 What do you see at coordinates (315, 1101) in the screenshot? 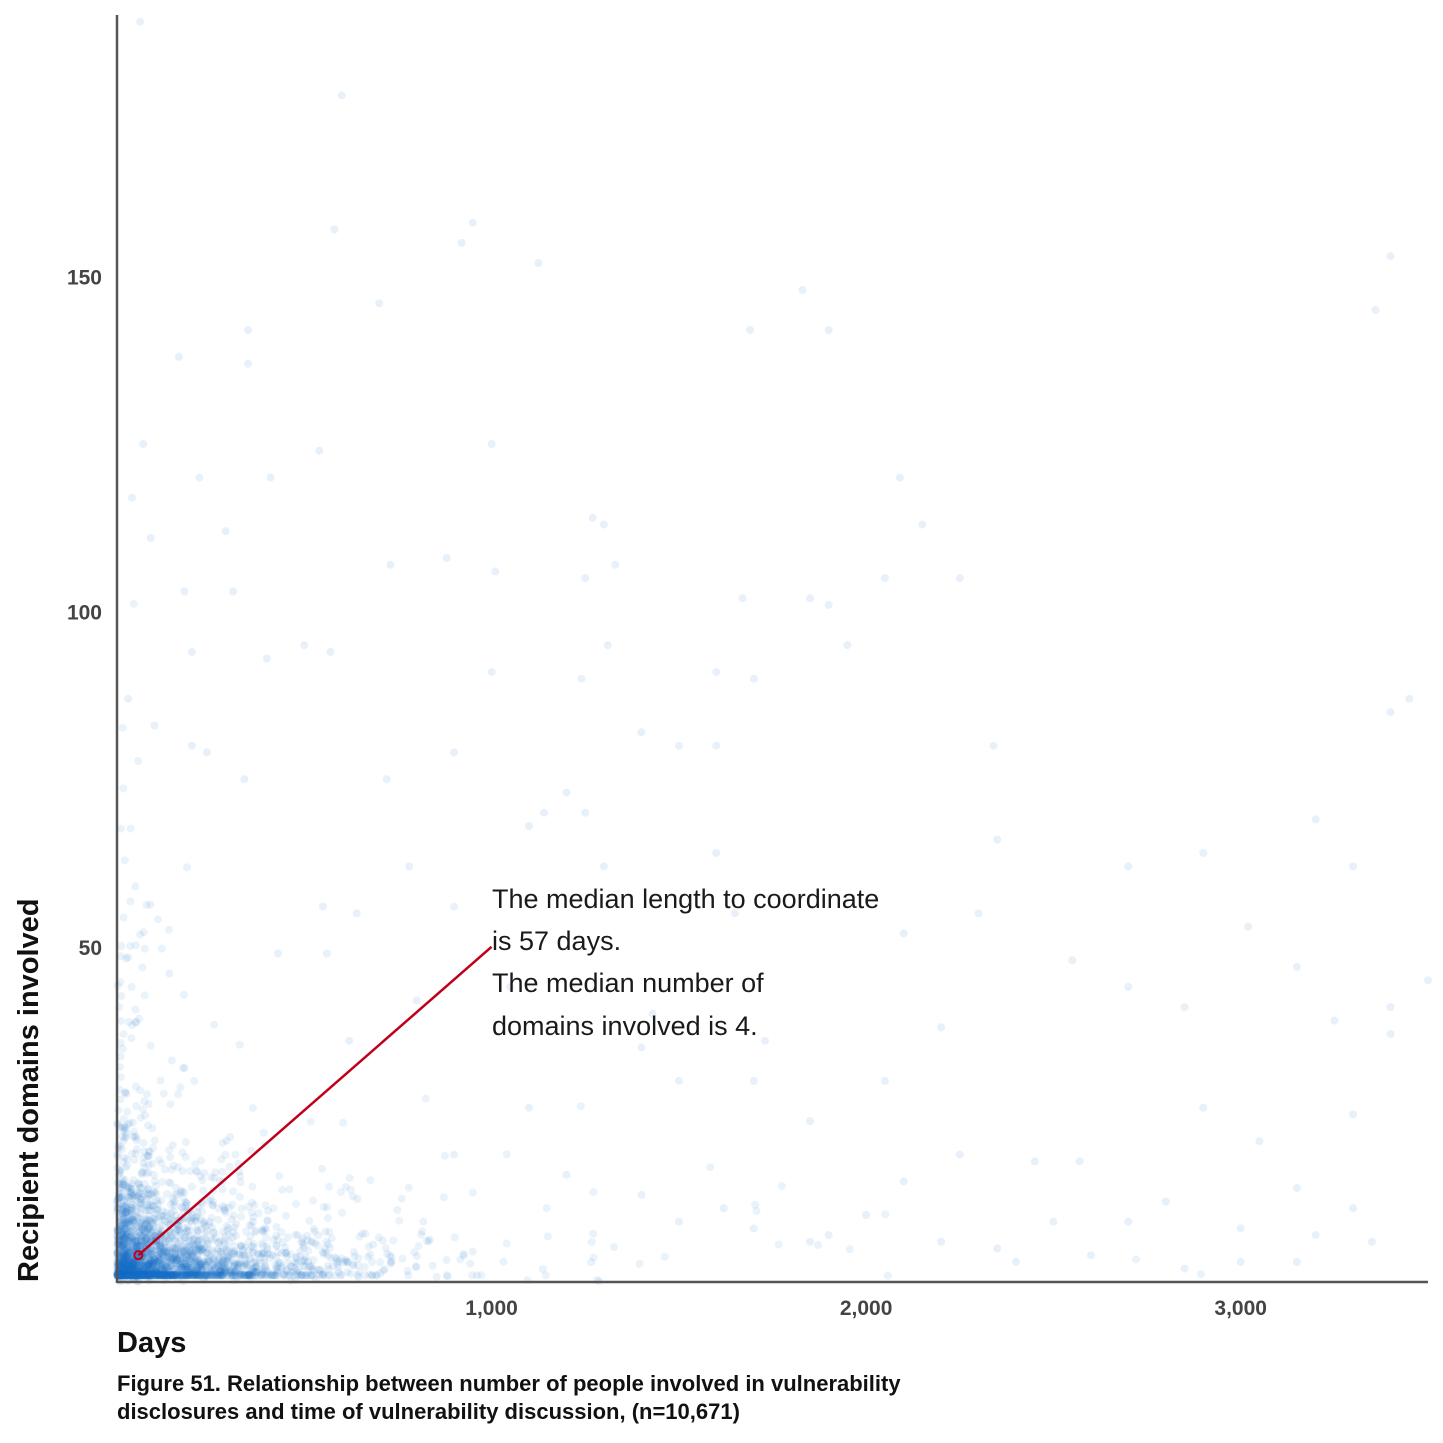
I see `median-annotation-line` at bounding box center [315, 1101].